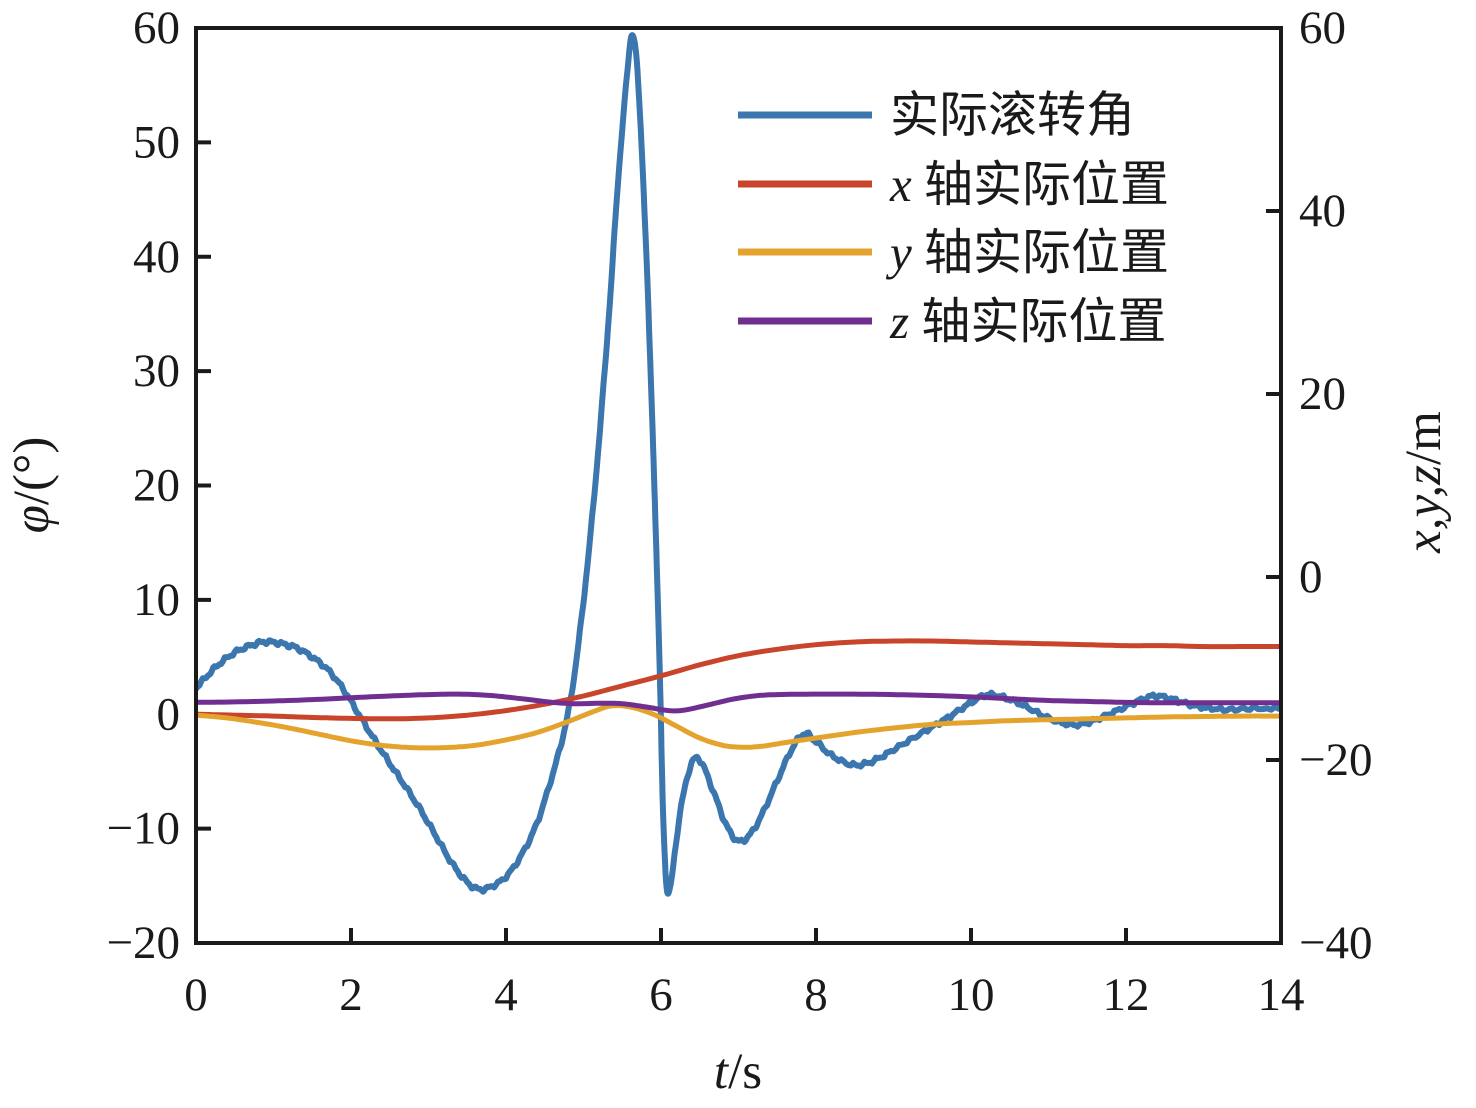  What do you see at coordinates (32, 485) in the screenshot?
I see `y-left-axis-title: φ/(°)` at bounding box center [32, 485].